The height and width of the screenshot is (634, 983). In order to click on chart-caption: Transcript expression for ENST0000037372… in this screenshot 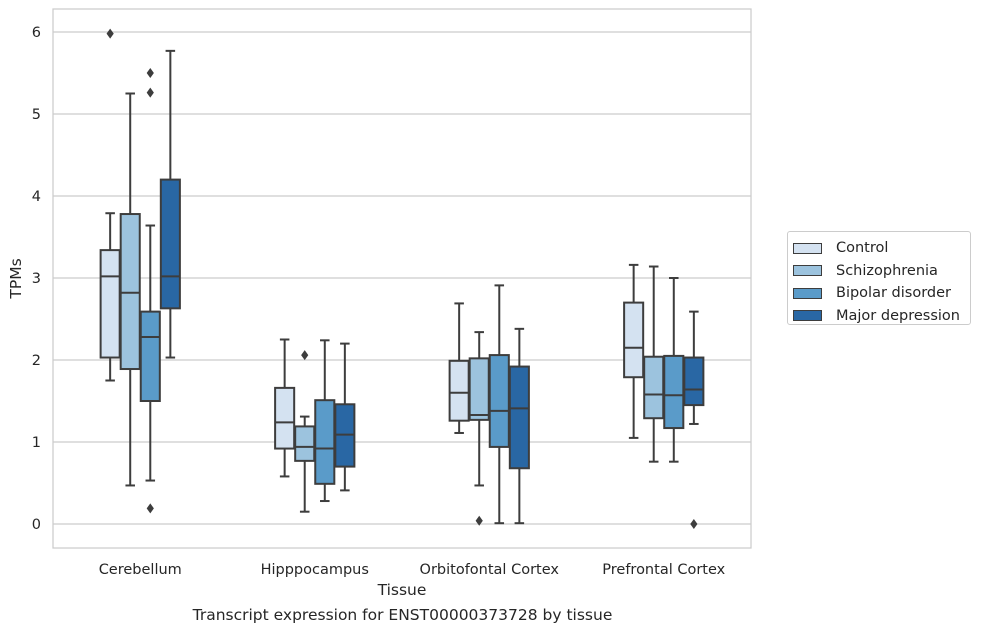, I will do `click(402, 615)`.